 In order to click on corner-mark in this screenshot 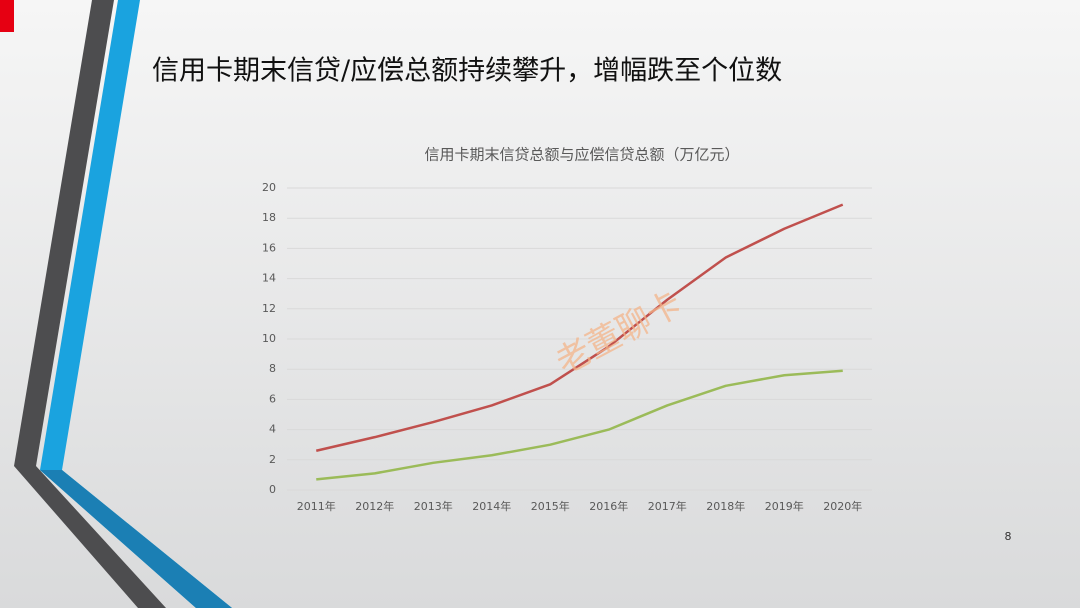, I will do `click(7, 16)`.